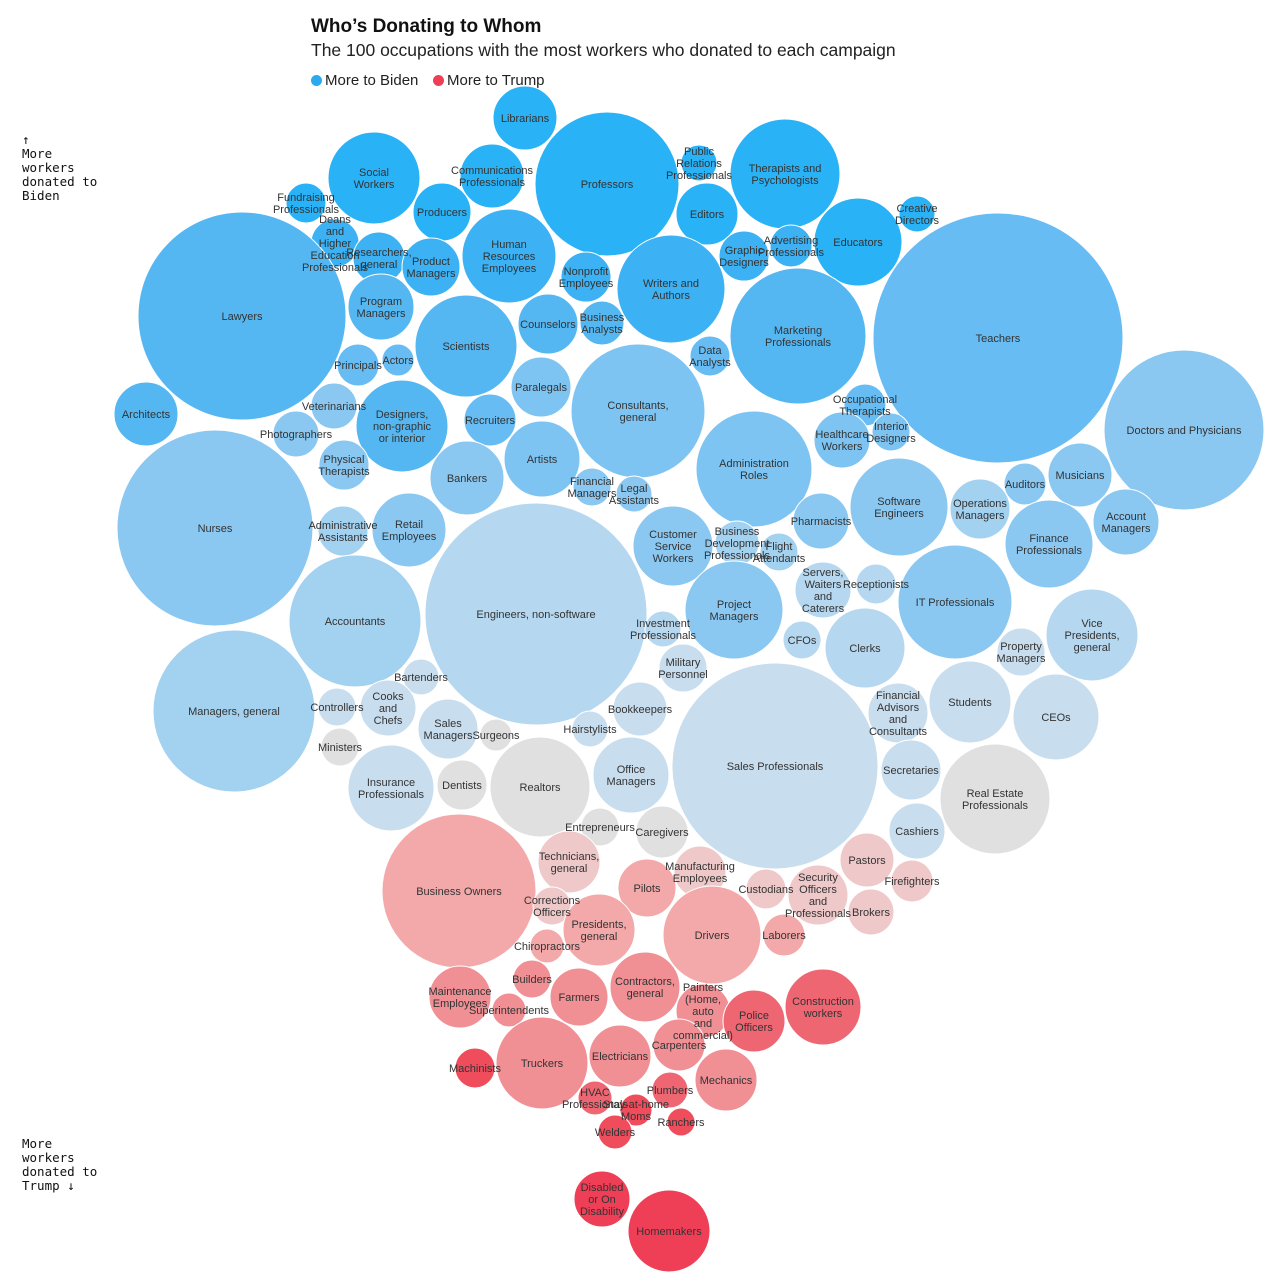 The width and height of the screenshot is (1275, 1280). Describe the element at coordinates (509, 1010) in the screenshot. I see `bubble-superintendents` at that location.